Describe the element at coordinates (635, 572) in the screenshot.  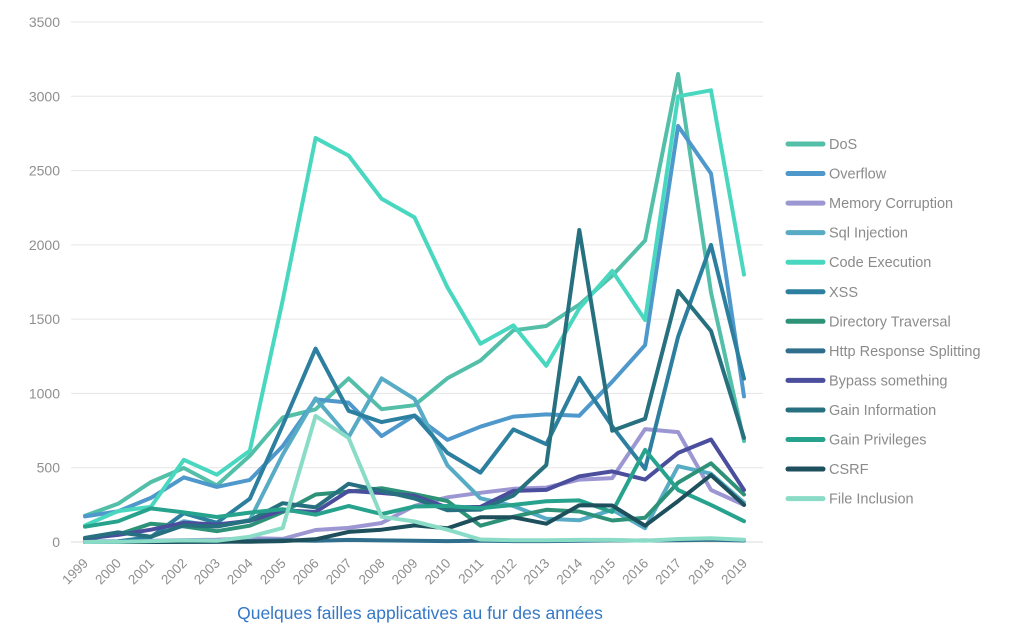
I see `x-tick-label-2016: 2016` at that location.